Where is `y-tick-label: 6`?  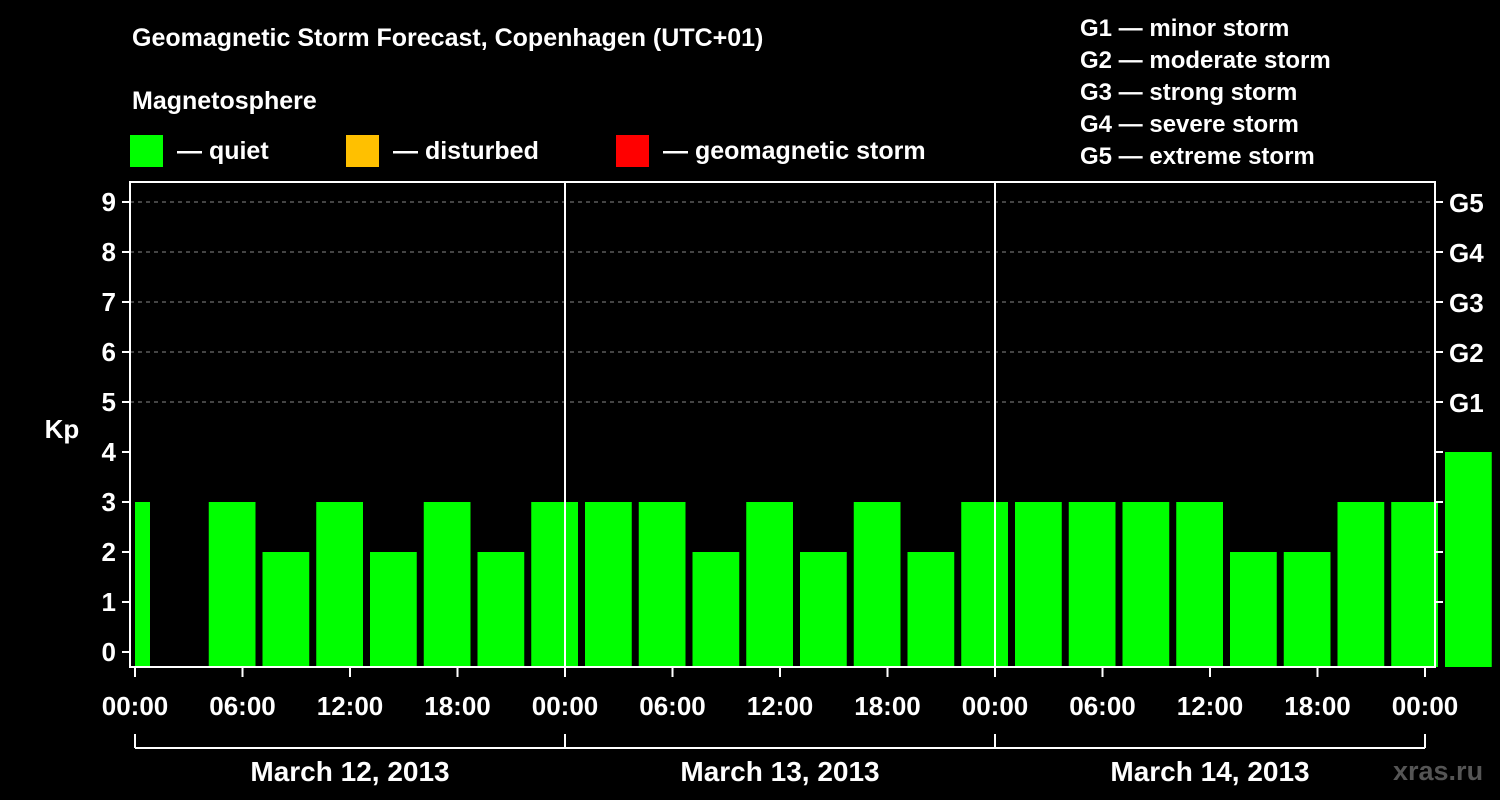
y-tick-label: 6 is located at coordinates (109, 352).